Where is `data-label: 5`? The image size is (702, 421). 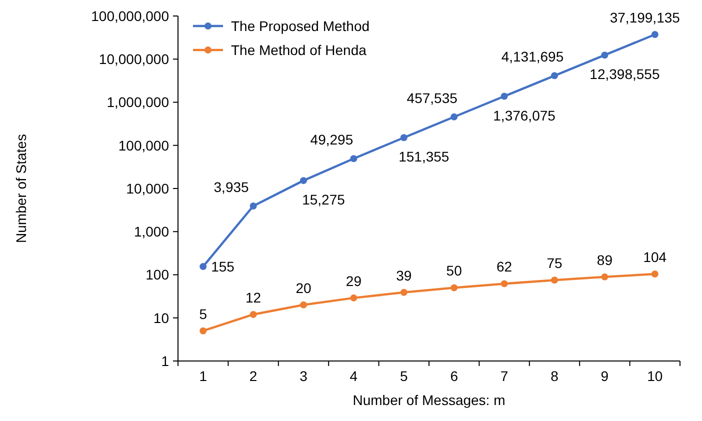 data-label: 5 is located at coordinates (203, 314).